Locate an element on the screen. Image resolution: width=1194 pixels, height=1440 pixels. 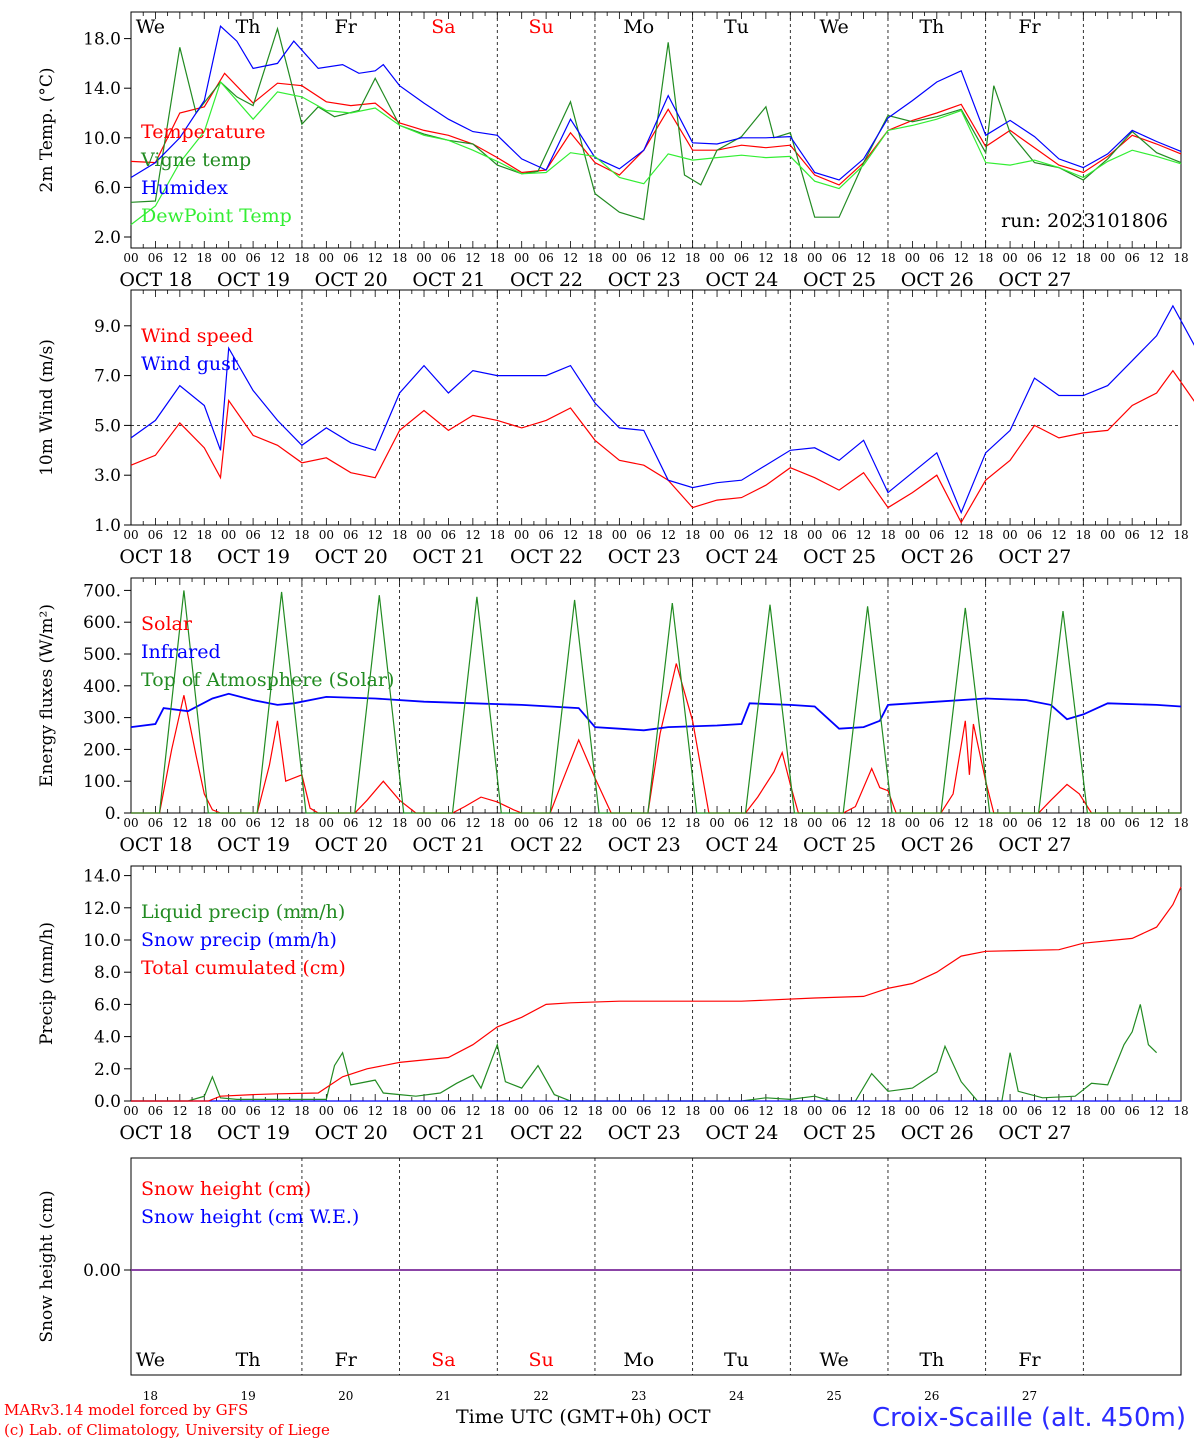
y-axis-label: Snow height (cm) is located at coordinates (47, 1266).